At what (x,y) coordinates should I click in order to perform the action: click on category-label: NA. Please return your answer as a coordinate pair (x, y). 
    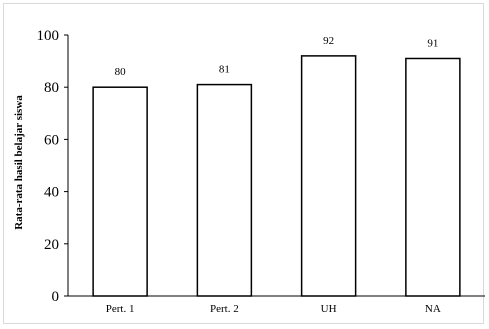
    Looking at the image, I should click on (433, 309).